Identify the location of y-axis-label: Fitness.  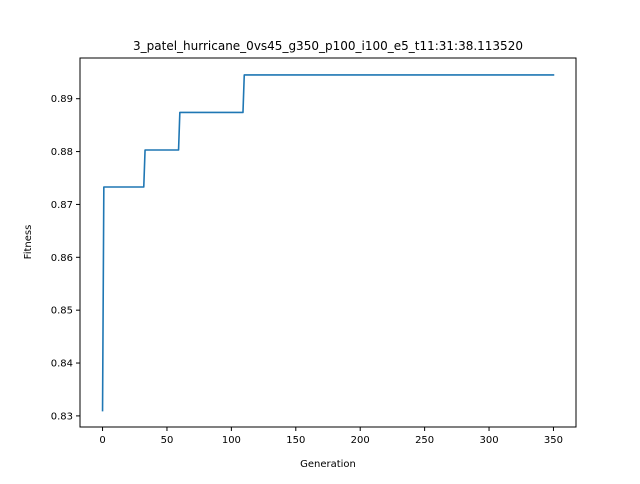
(28, 242).